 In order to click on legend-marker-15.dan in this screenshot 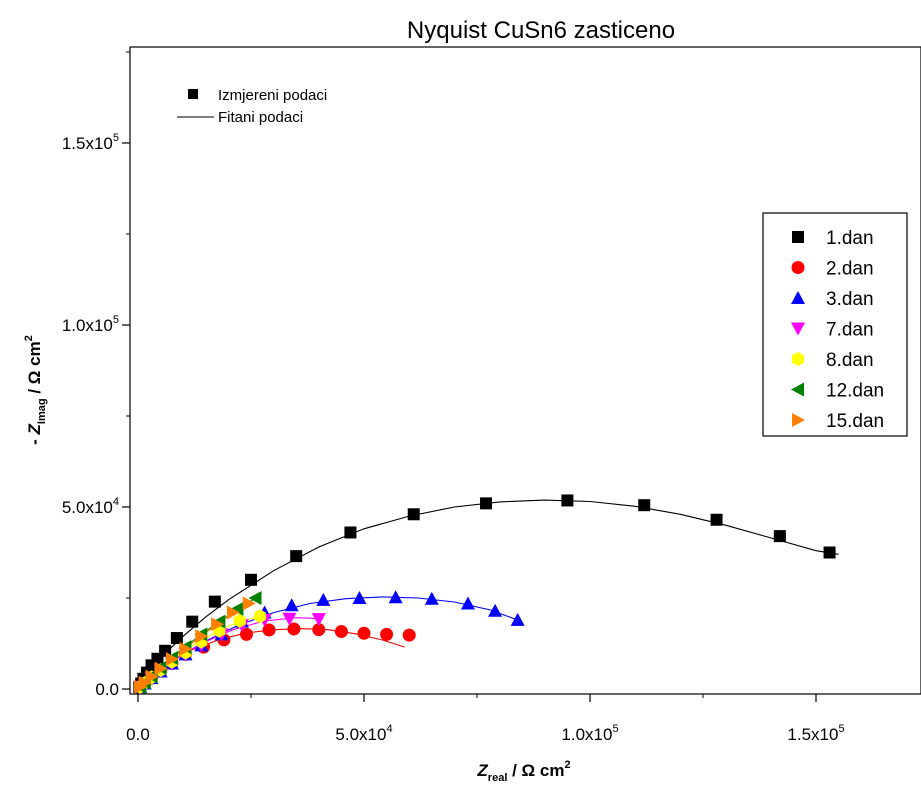, I will do `click(798, 420)`.